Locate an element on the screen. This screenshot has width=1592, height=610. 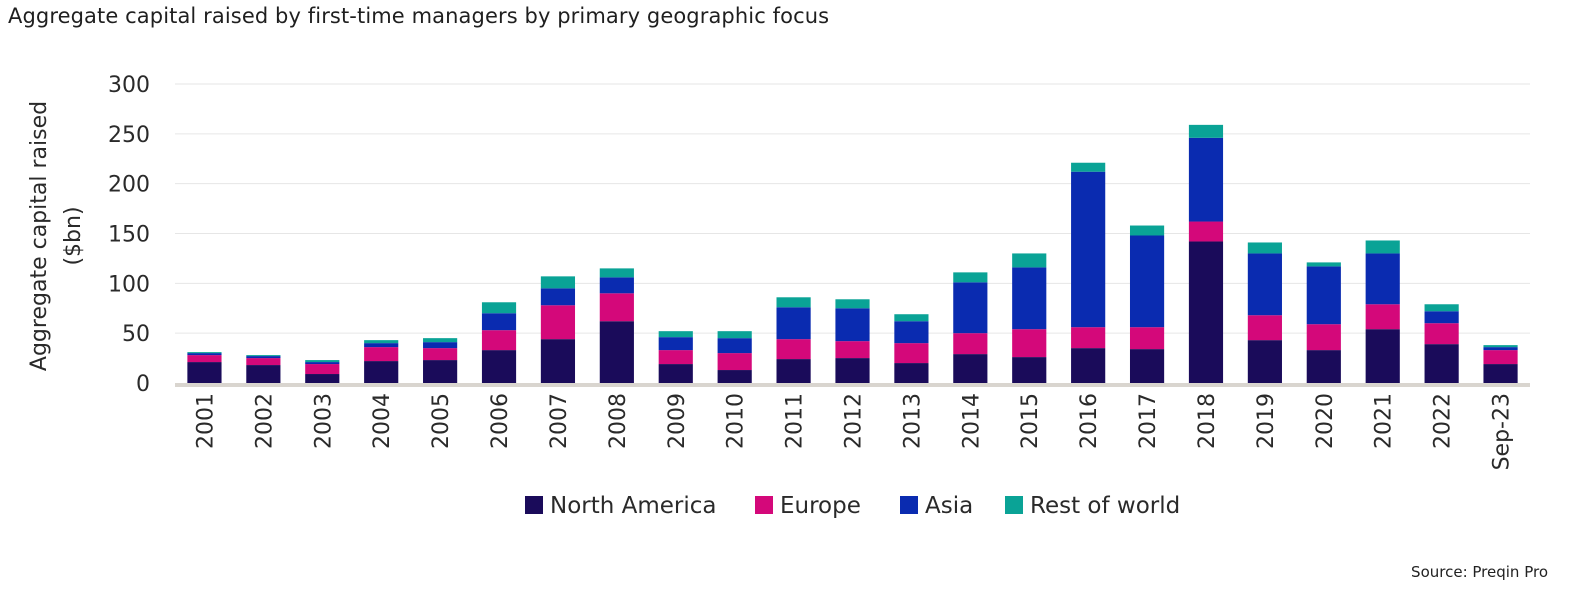
bar-stack-2001 is located at coordinates (204, 367).